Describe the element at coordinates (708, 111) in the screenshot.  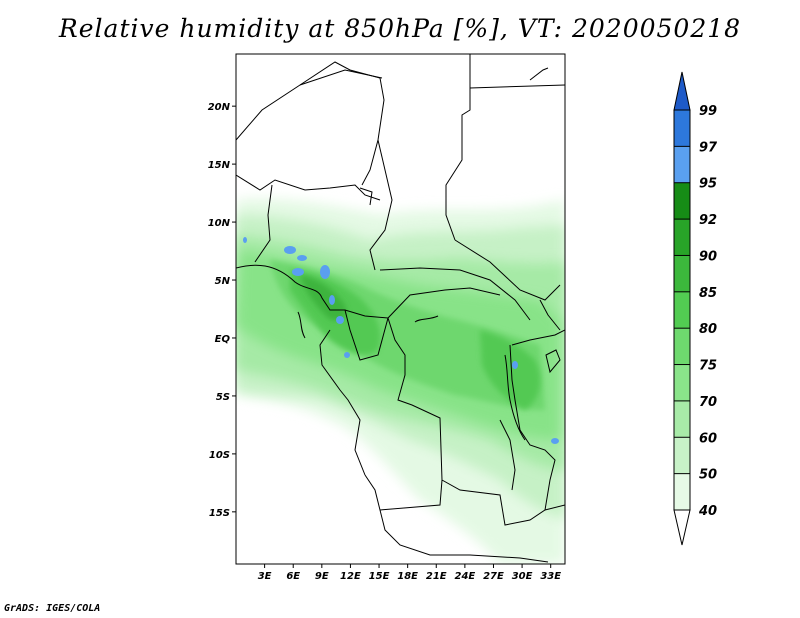
I see `colorbar-label: 99` at that location.